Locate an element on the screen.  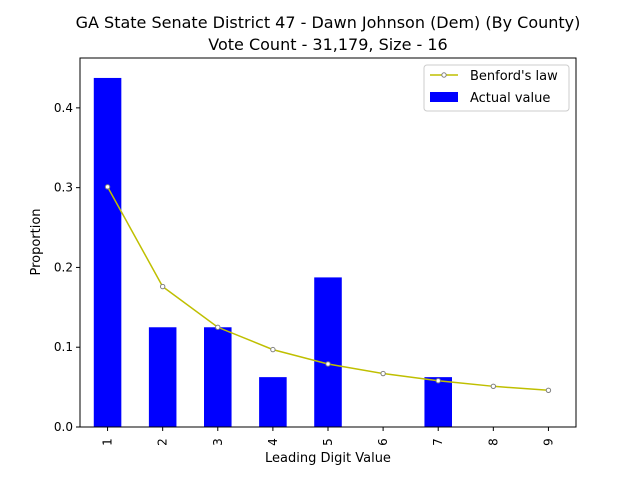
x-tick-label-7: 7 is located at coordinates (438, 442).